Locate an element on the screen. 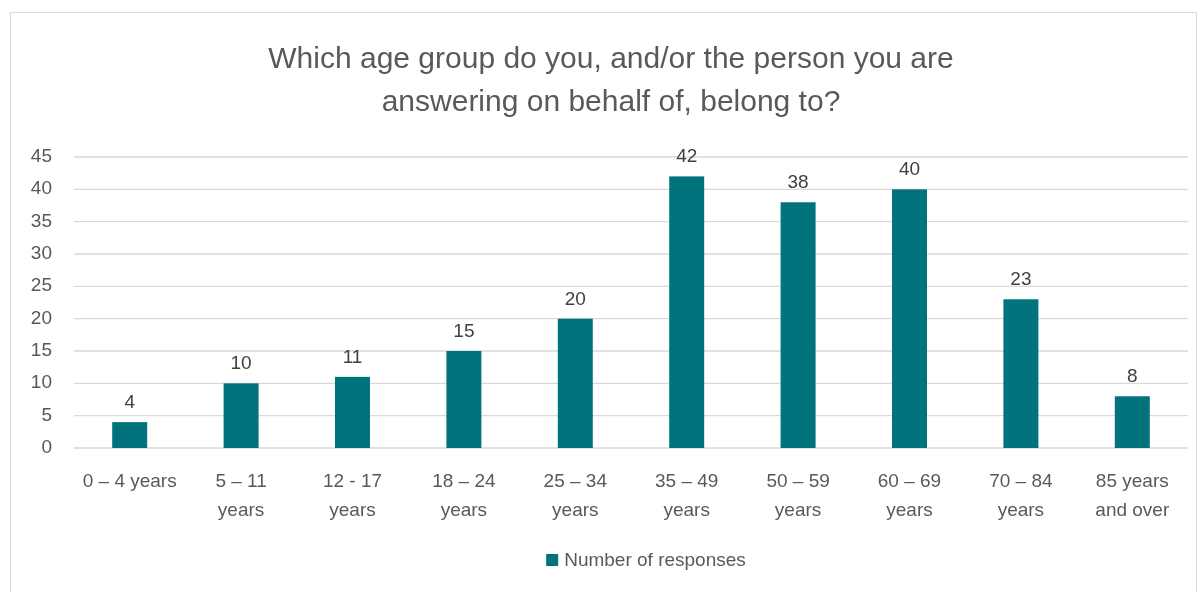  y-tick-label: 25 is located at coordinates (41, 285).